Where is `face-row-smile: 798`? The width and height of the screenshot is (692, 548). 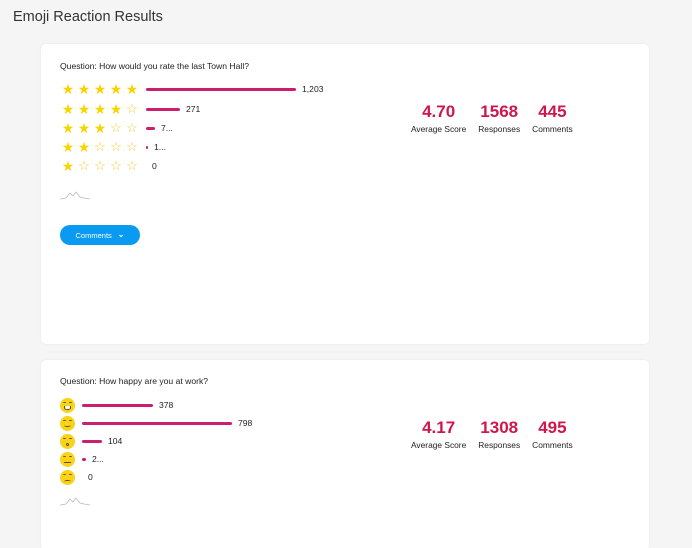 face-row-smile: 798 is located at coordinates (156, 423).